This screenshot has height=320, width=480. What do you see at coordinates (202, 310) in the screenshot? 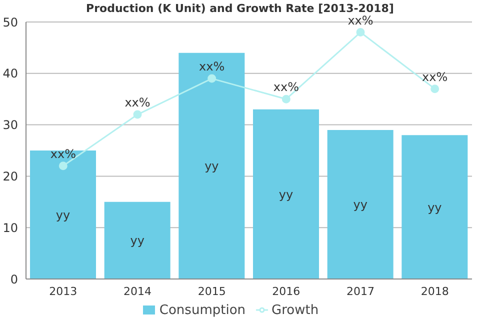
I see `legend-label: Consumption` at bounding box center [202, 310].